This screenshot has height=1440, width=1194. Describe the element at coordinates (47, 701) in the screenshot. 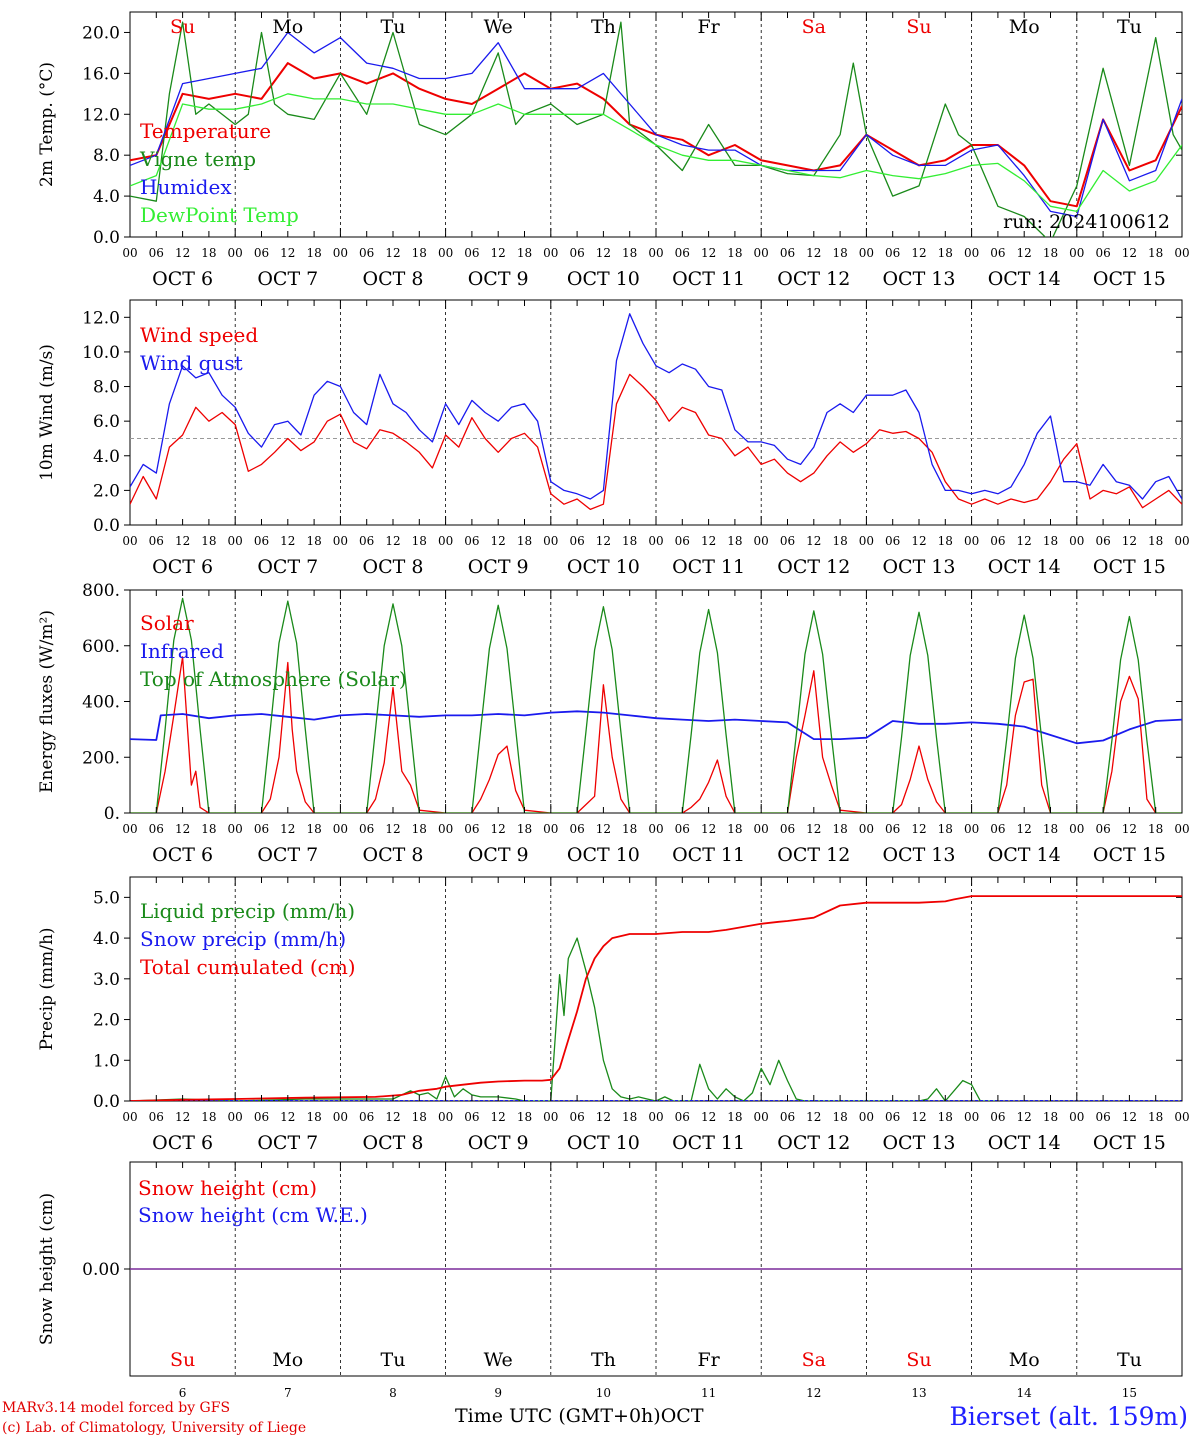

I see `y-axis-title: Energy fluxes (W/m²)` at that location.